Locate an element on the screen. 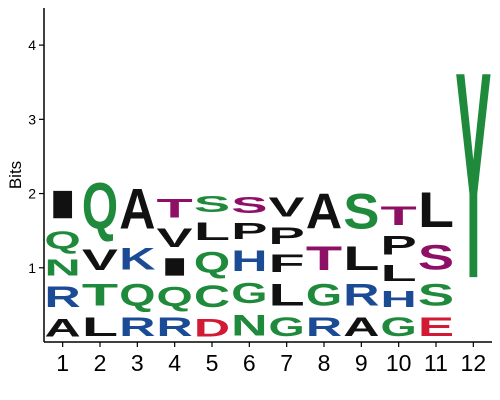 The width and height of the screenshot is (500, 400). logo-letter: F is located at coordinates (287, 263).